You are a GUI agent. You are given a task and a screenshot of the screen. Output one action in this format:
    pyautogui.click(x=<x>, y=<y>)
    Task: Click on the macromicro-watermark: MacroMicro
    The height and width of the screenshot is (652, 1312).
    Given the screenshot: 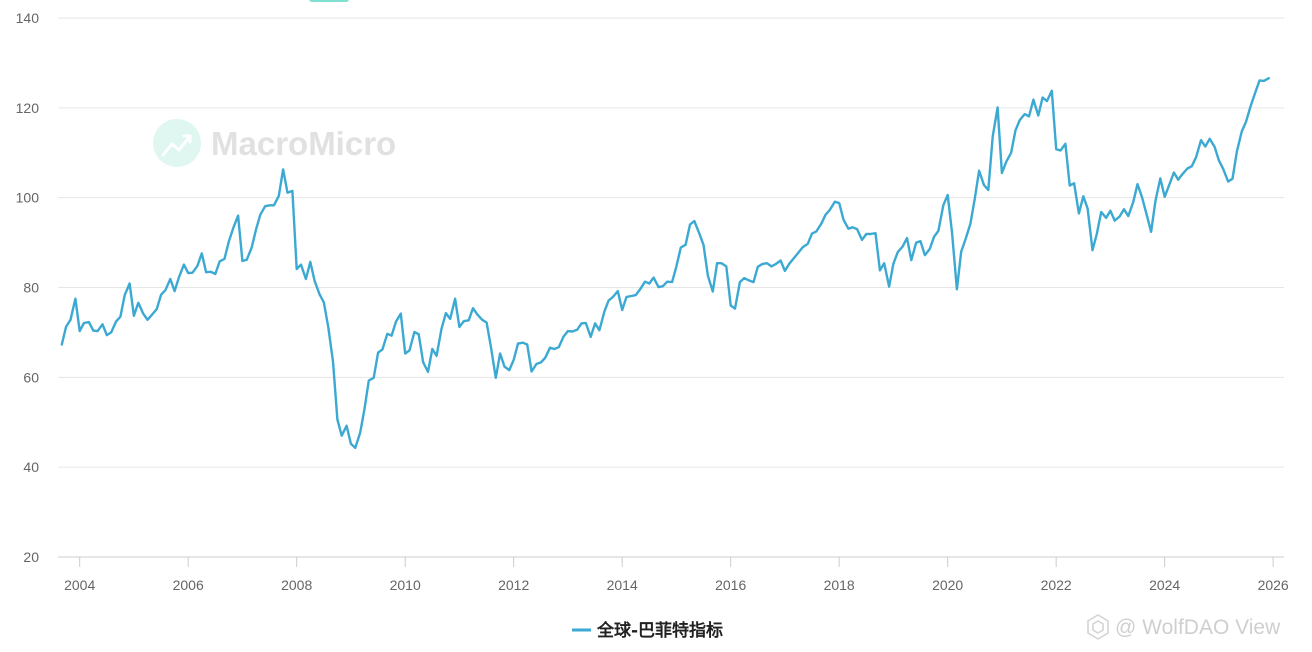 What is the action you would take?
    pyautogui.click(x=274, y=143)
    